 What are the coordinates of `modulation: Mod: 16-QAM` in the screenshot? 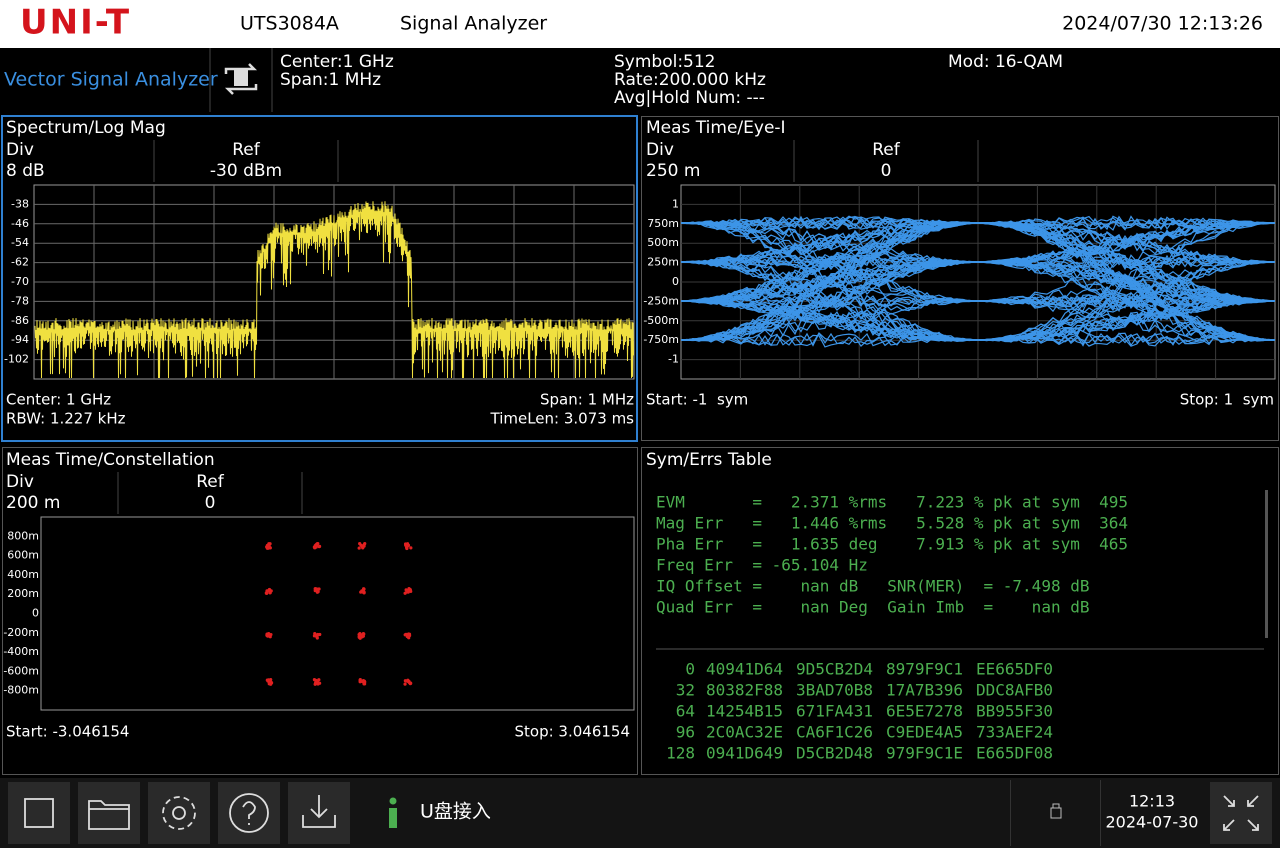 It's located at (1005, 62).